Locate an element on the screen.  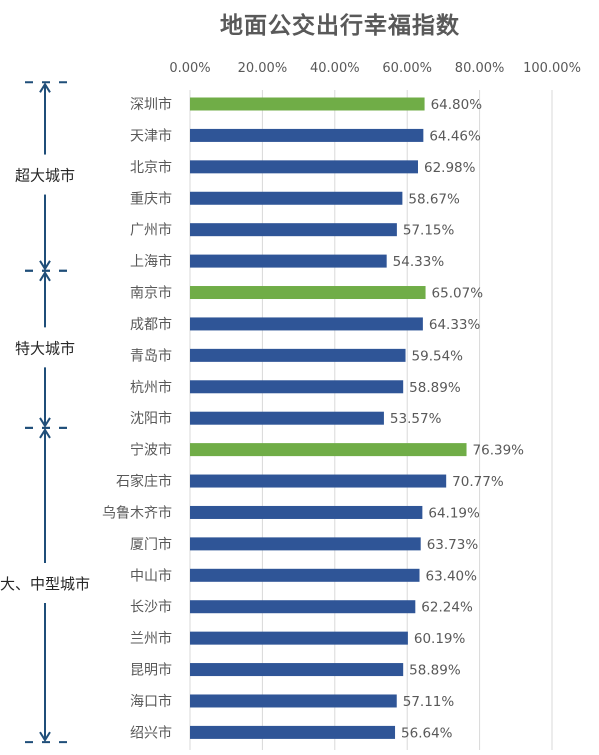
data-label: 59.54% is located at coordinates (438, 356).